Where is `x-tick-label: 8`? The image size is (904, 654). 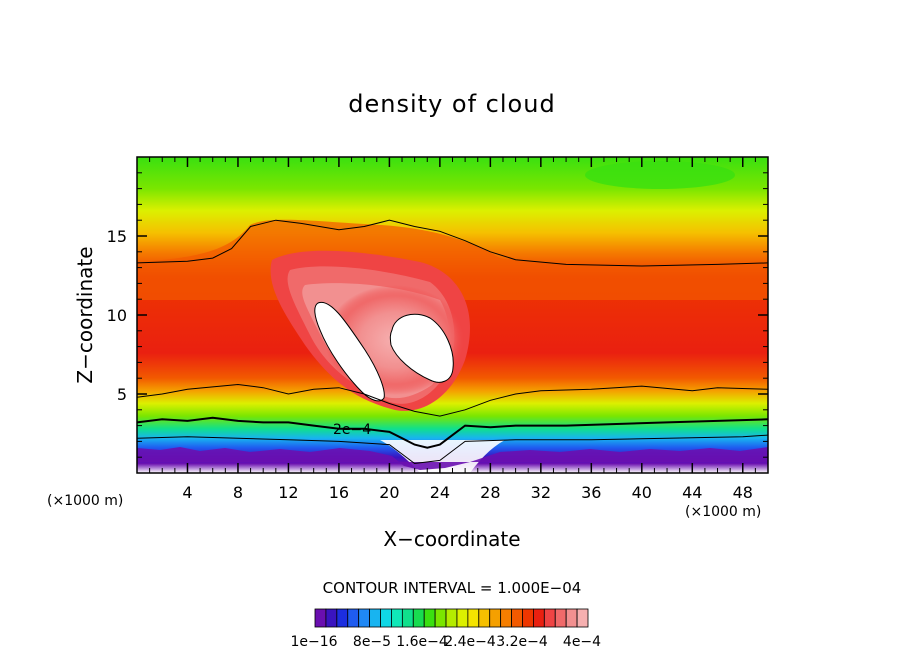
x-tick-label: 8 is located at coordinates (238, 492).